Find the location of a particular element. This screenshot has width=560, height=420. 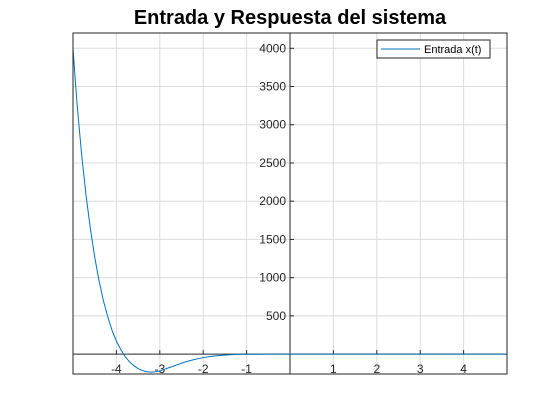

y-tick-label: 1500 is located at coordinates (272, 239).